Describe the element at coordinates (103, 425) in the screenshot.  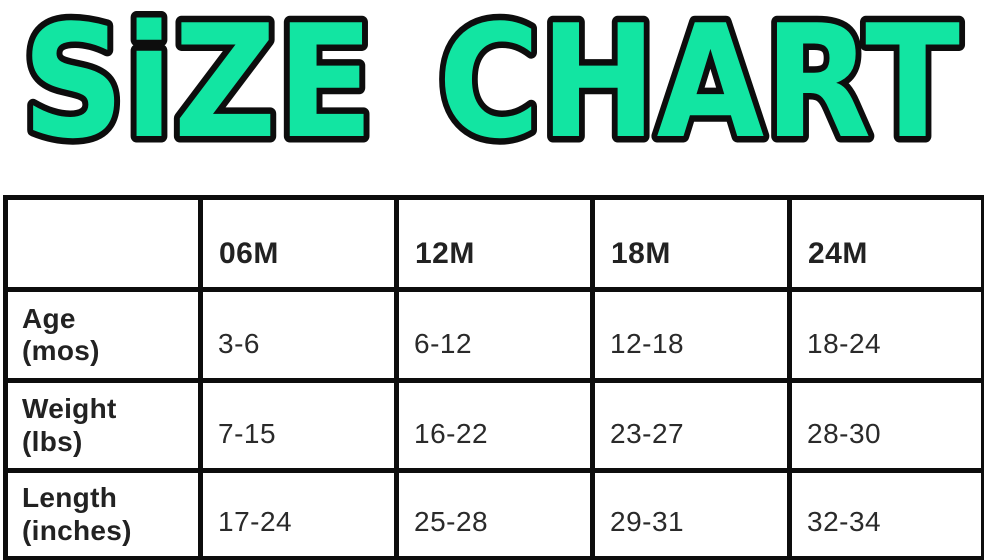
I see `row-header-weight: Weight (lbs)` at that location.